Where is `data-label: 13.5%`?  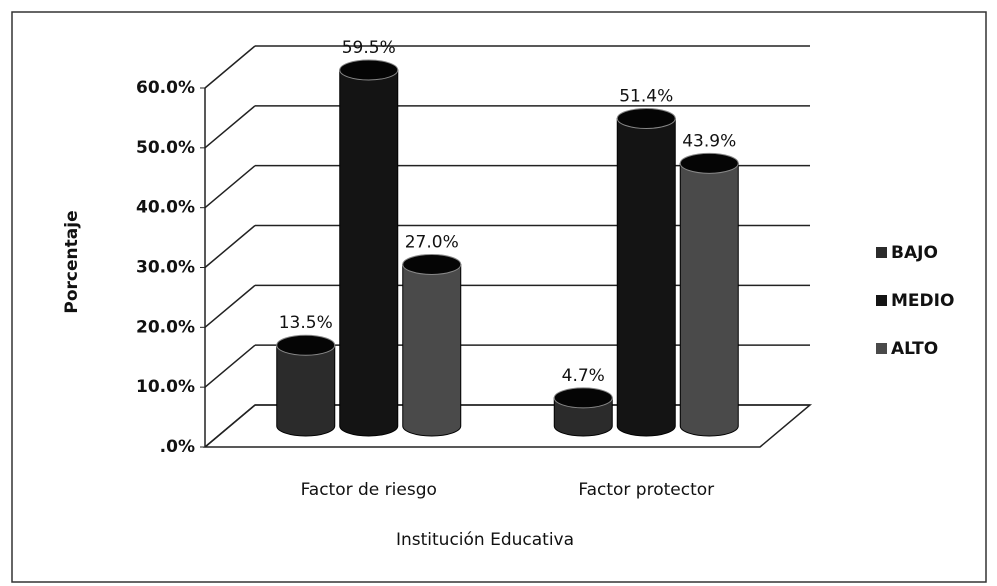
data-label: 13.5% is located at coordinates (306, 323).